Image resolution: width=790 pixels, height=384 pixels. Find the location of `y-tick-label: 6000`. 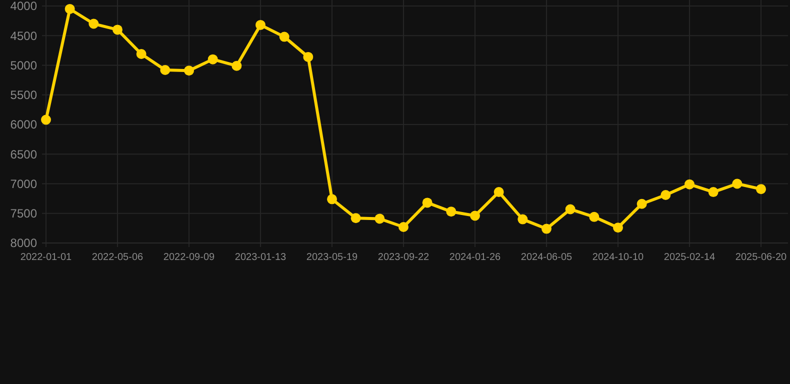

y-tick-label: 6000 is located at coordinates (24, 125).